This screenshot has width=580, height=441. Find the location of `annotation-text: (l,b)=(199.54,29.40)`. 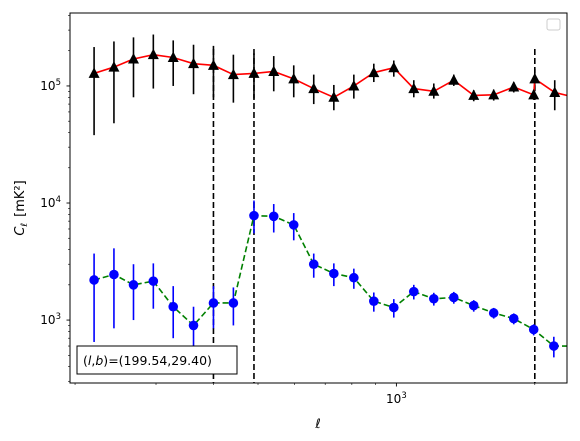

annotation-text: (l,b)=(199.54,29.40) is located at coordinates (147, 360).